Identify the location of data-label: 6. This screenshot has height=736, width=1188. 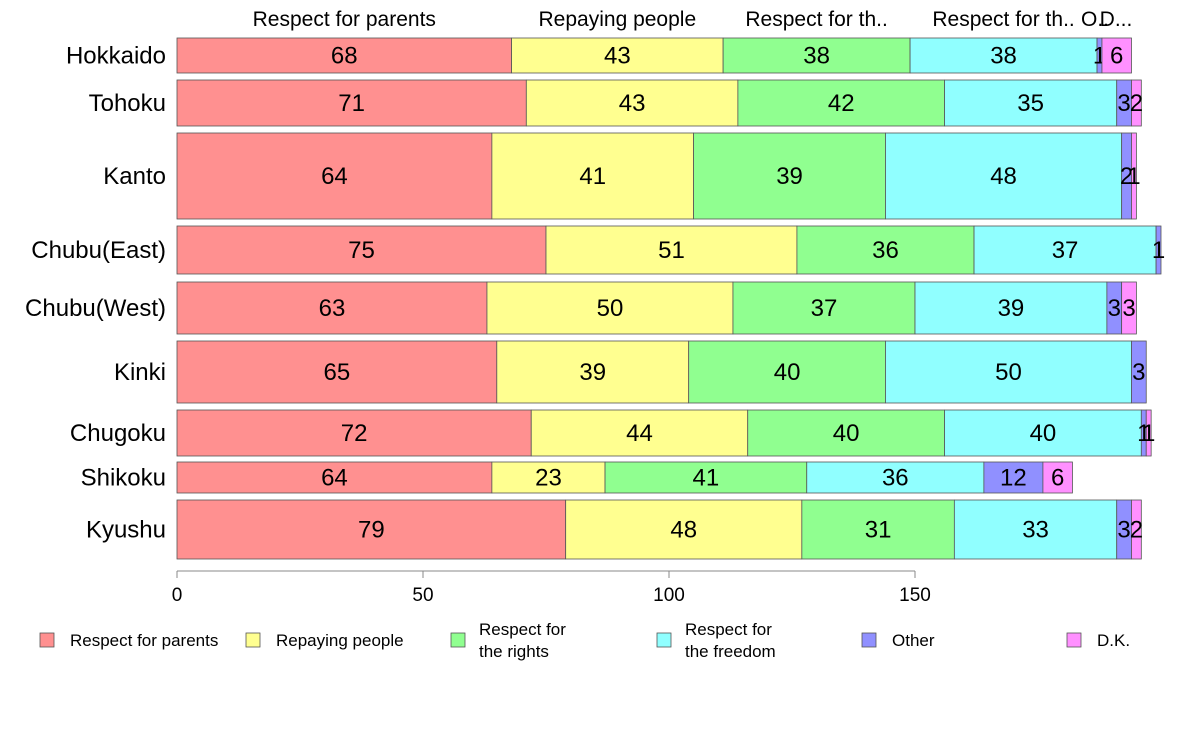
(1116, 56).